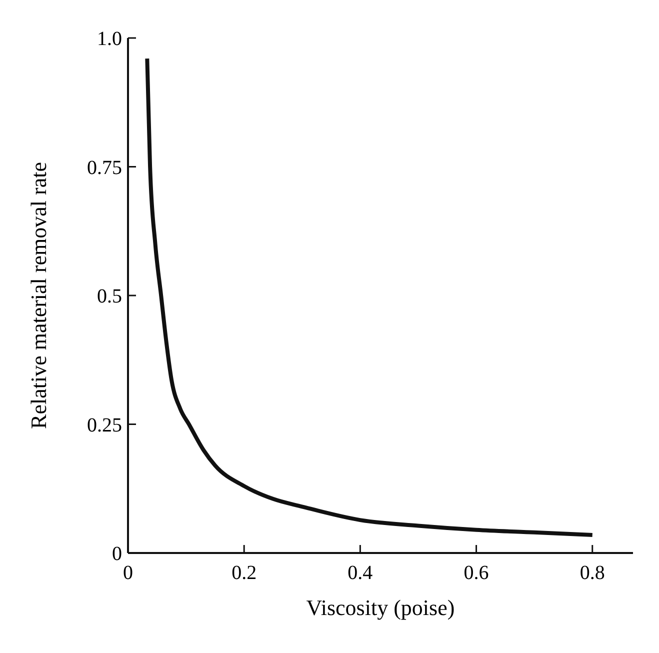 The width and height of the screenshot is (659, 653). What do you see at coordinates (117, 554) in the screenshot?
I see `y-tick-label: 0` at bounding box center [117, 554].